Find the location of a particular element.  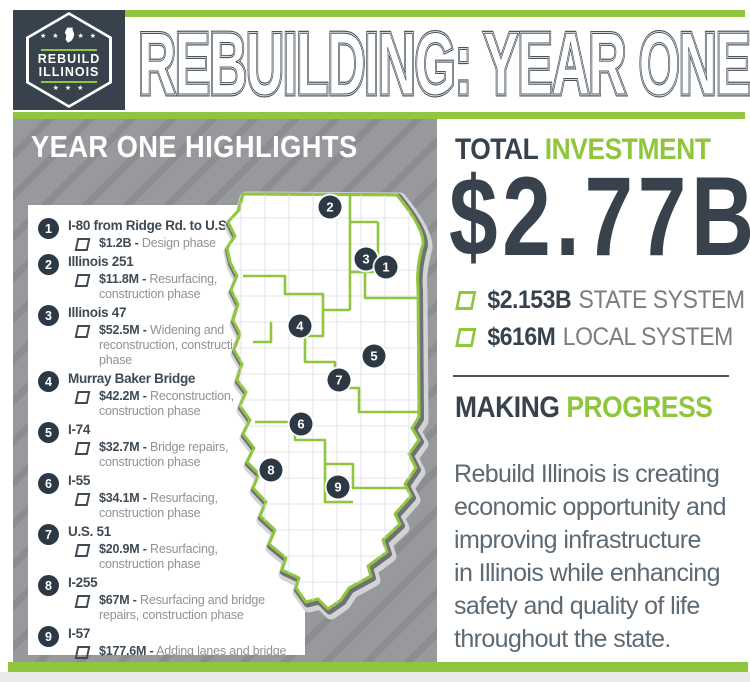

project-description: $20.9M - Resurfacing, construction phase is located at coordinates (179, 557).